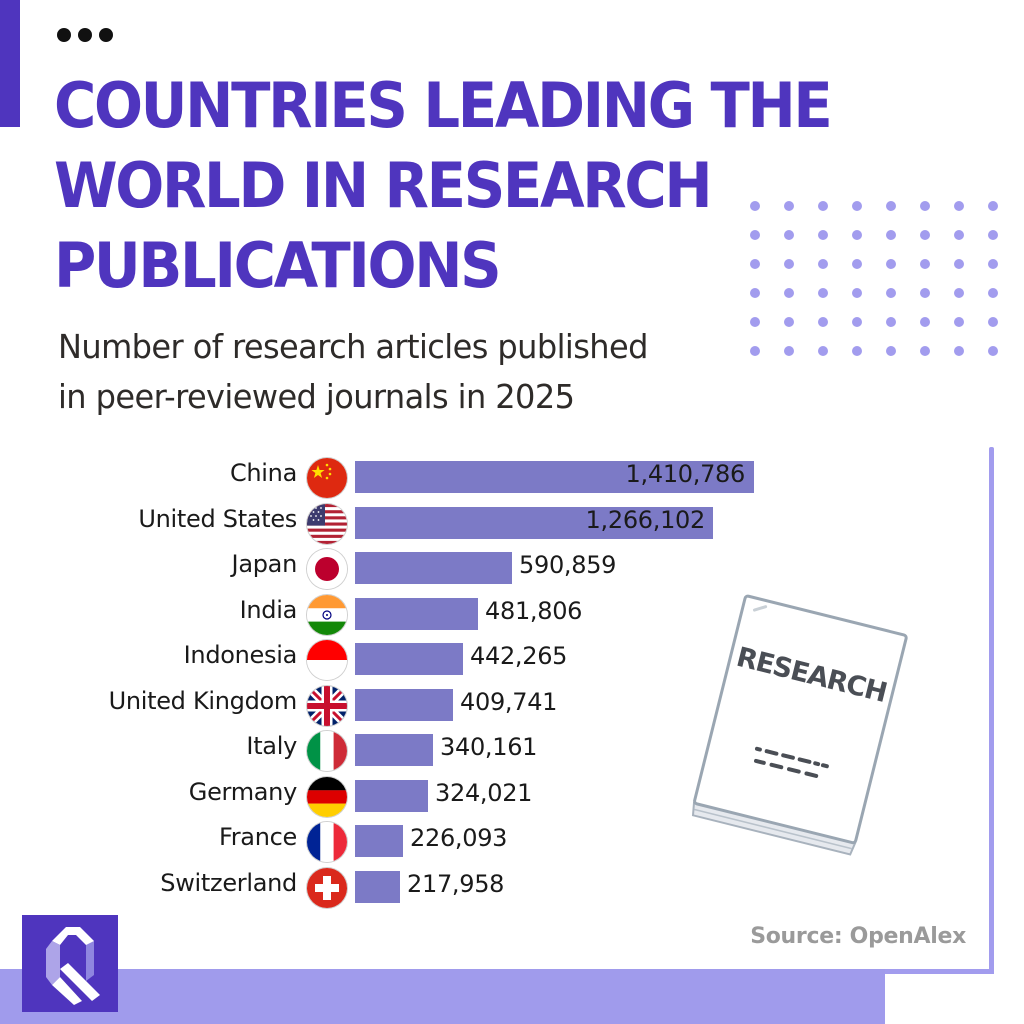 The height and width of the screenshot is (1024, 1024). What do you see at coordinates (240, 655) in the screenshot?
I see `country-label: Indonesia` at bounding box center [240, 655].